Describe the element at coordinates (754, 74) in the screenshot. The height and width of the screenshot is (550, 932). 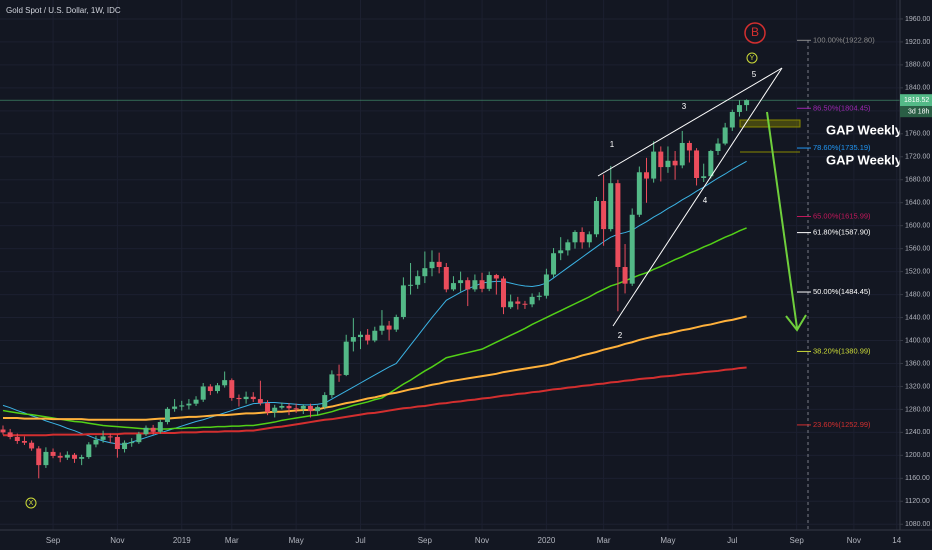
I see `wave-label: 5` at that location.